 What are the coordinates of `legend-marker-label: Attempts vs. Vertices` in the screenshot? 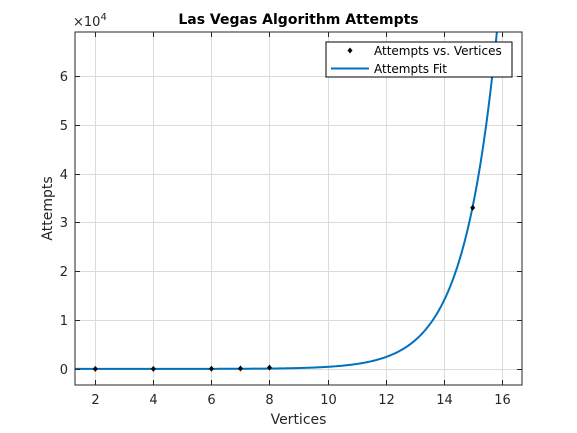 It's located at (438, 51).